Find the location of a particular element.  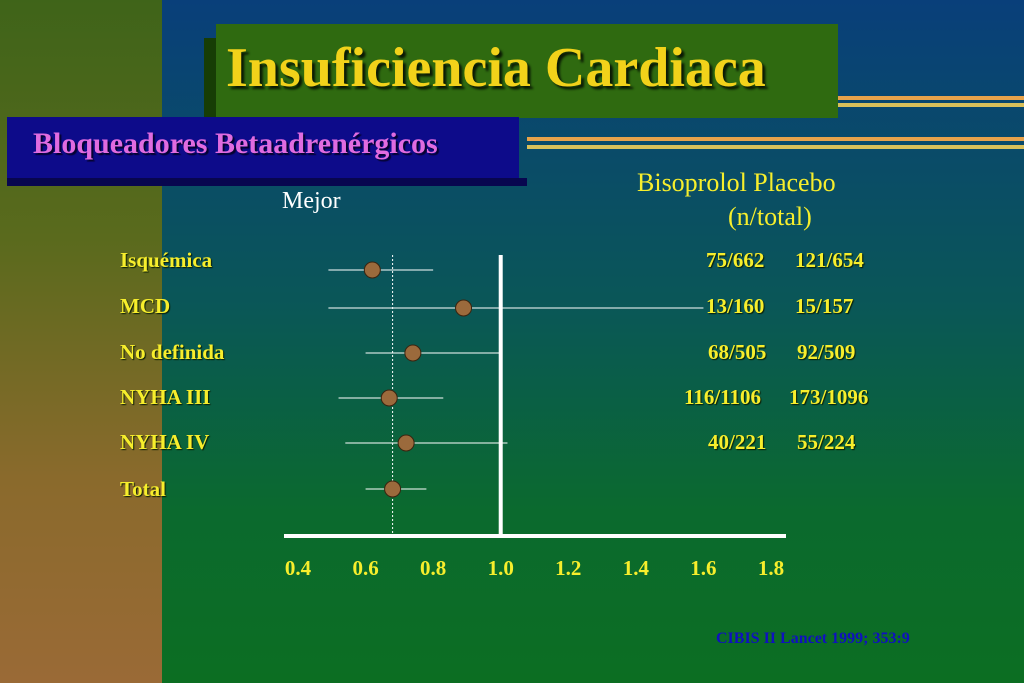

row-label-nyha-iii: NYHA III is located at coordinates (165, 397).